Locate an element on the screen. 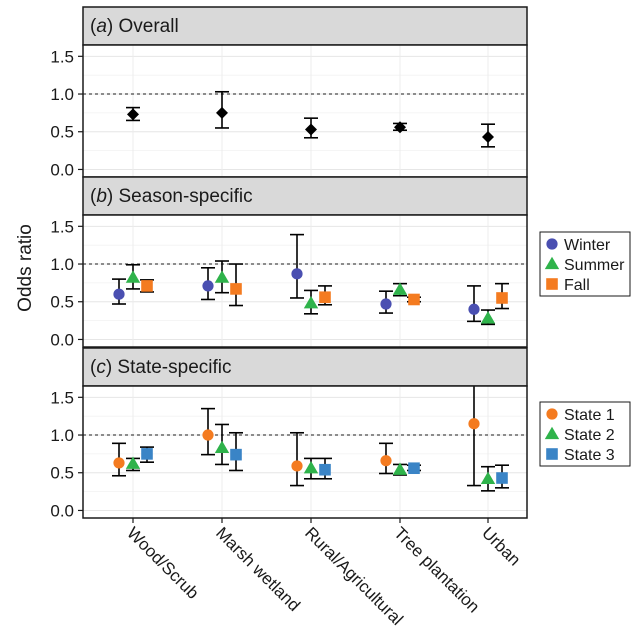 This screenshot has width=640, height=633. legend: State 1 State 2 State 3 is located at coordinates (585, 434).